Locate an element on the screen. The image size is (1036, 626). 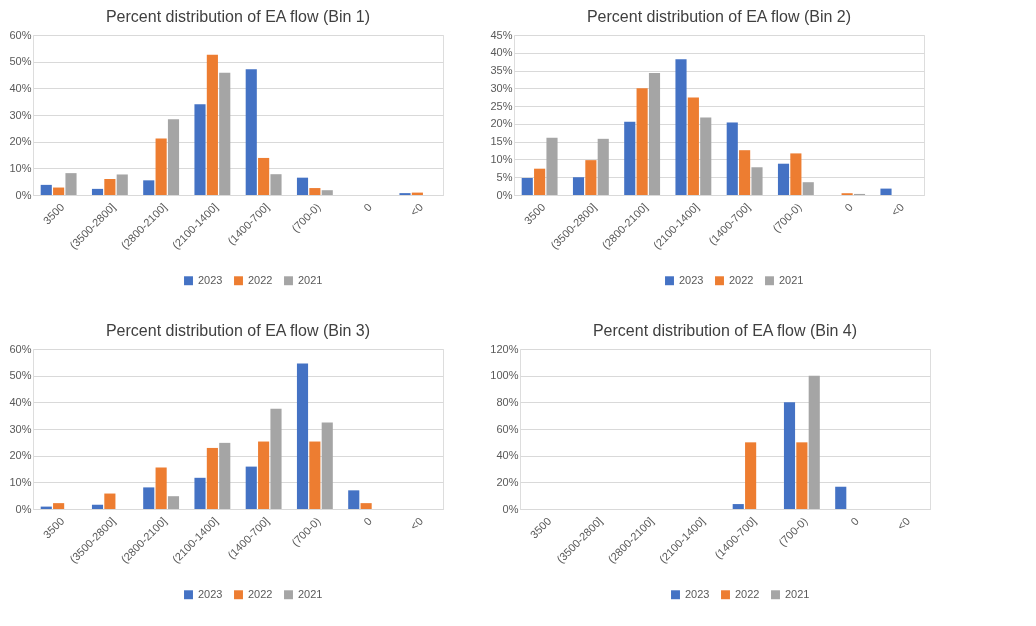
chart-title: Percent distribution of EA flow (Bin 1) is located at coordinates (238, 16).